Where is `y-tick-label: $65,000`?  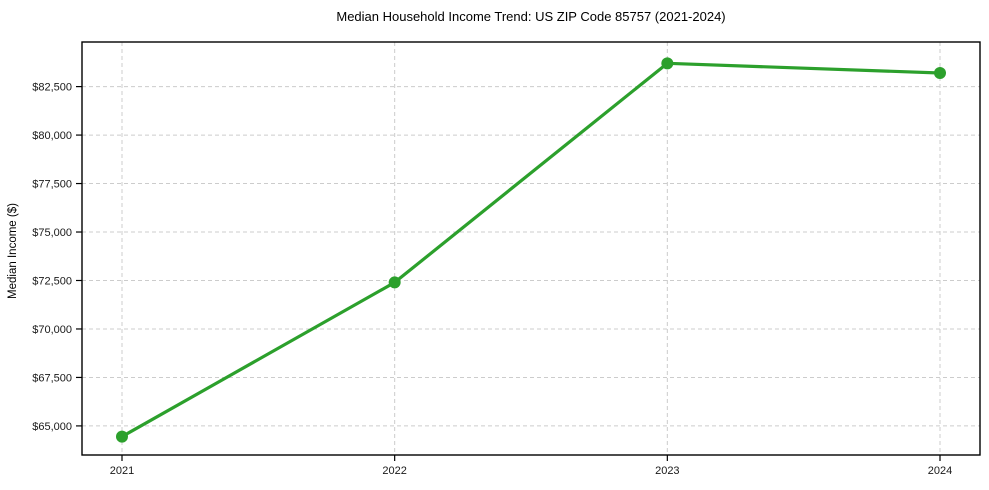
y-tick-label: $65,000 is located at coordinates (52, 427).